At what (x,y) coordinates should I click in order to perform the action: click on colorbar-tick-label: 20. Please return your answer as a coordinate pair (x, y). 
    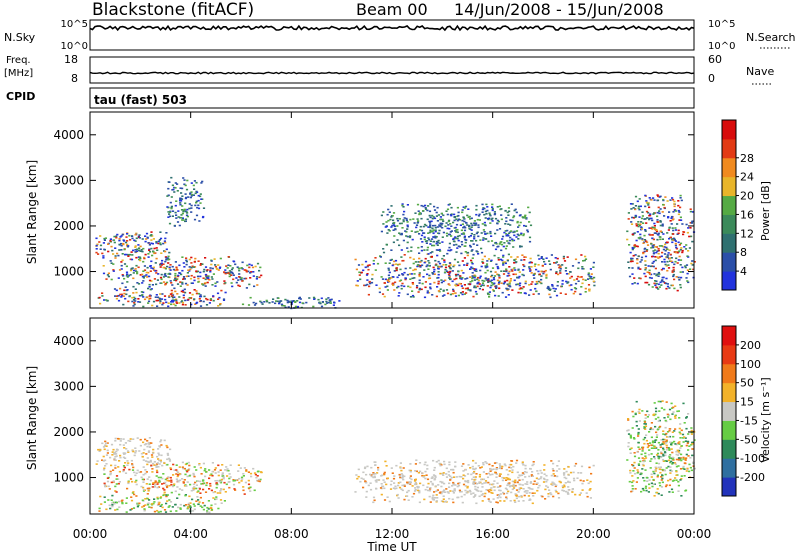
    Looking at the image, I should click on (747, 196).